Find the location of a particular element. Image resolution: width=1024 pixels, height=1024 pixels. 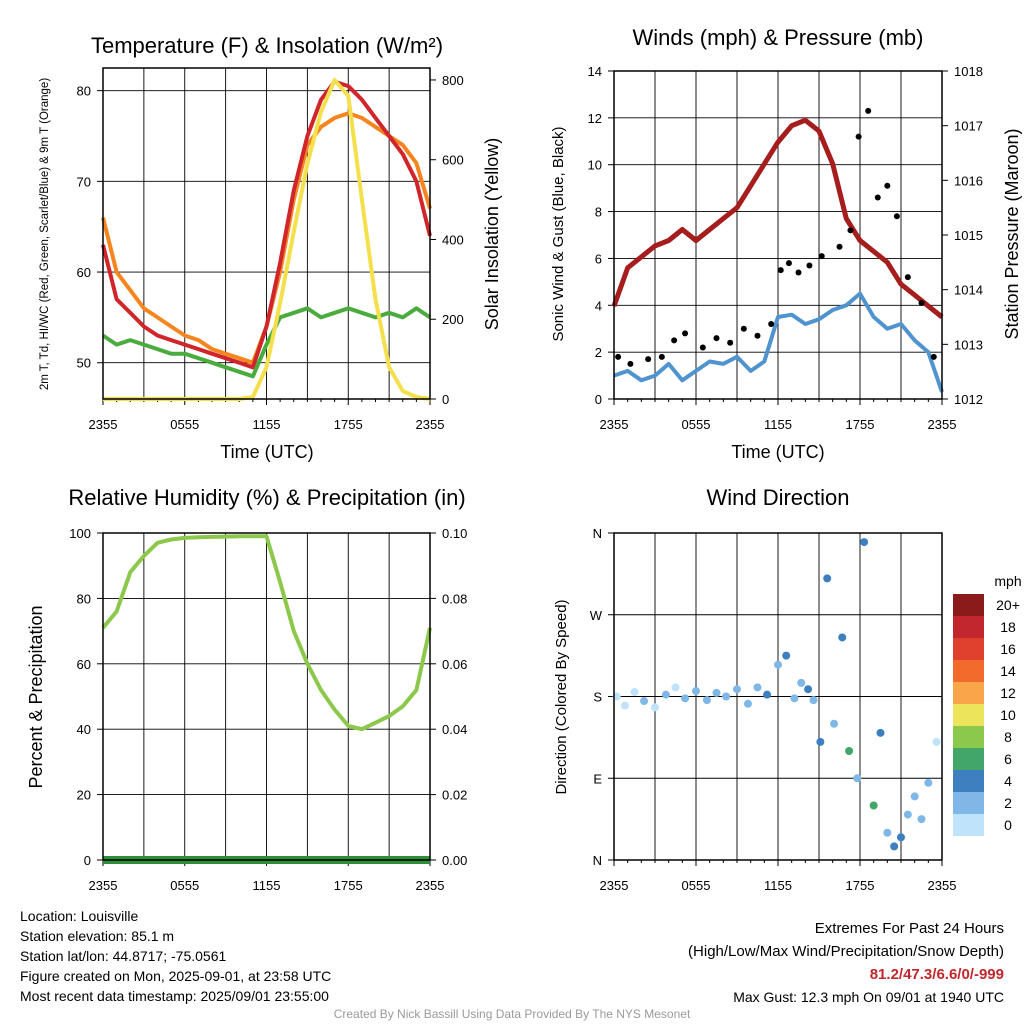

y-right-tick-label: 0.00 is located at coordinates (454, 860).